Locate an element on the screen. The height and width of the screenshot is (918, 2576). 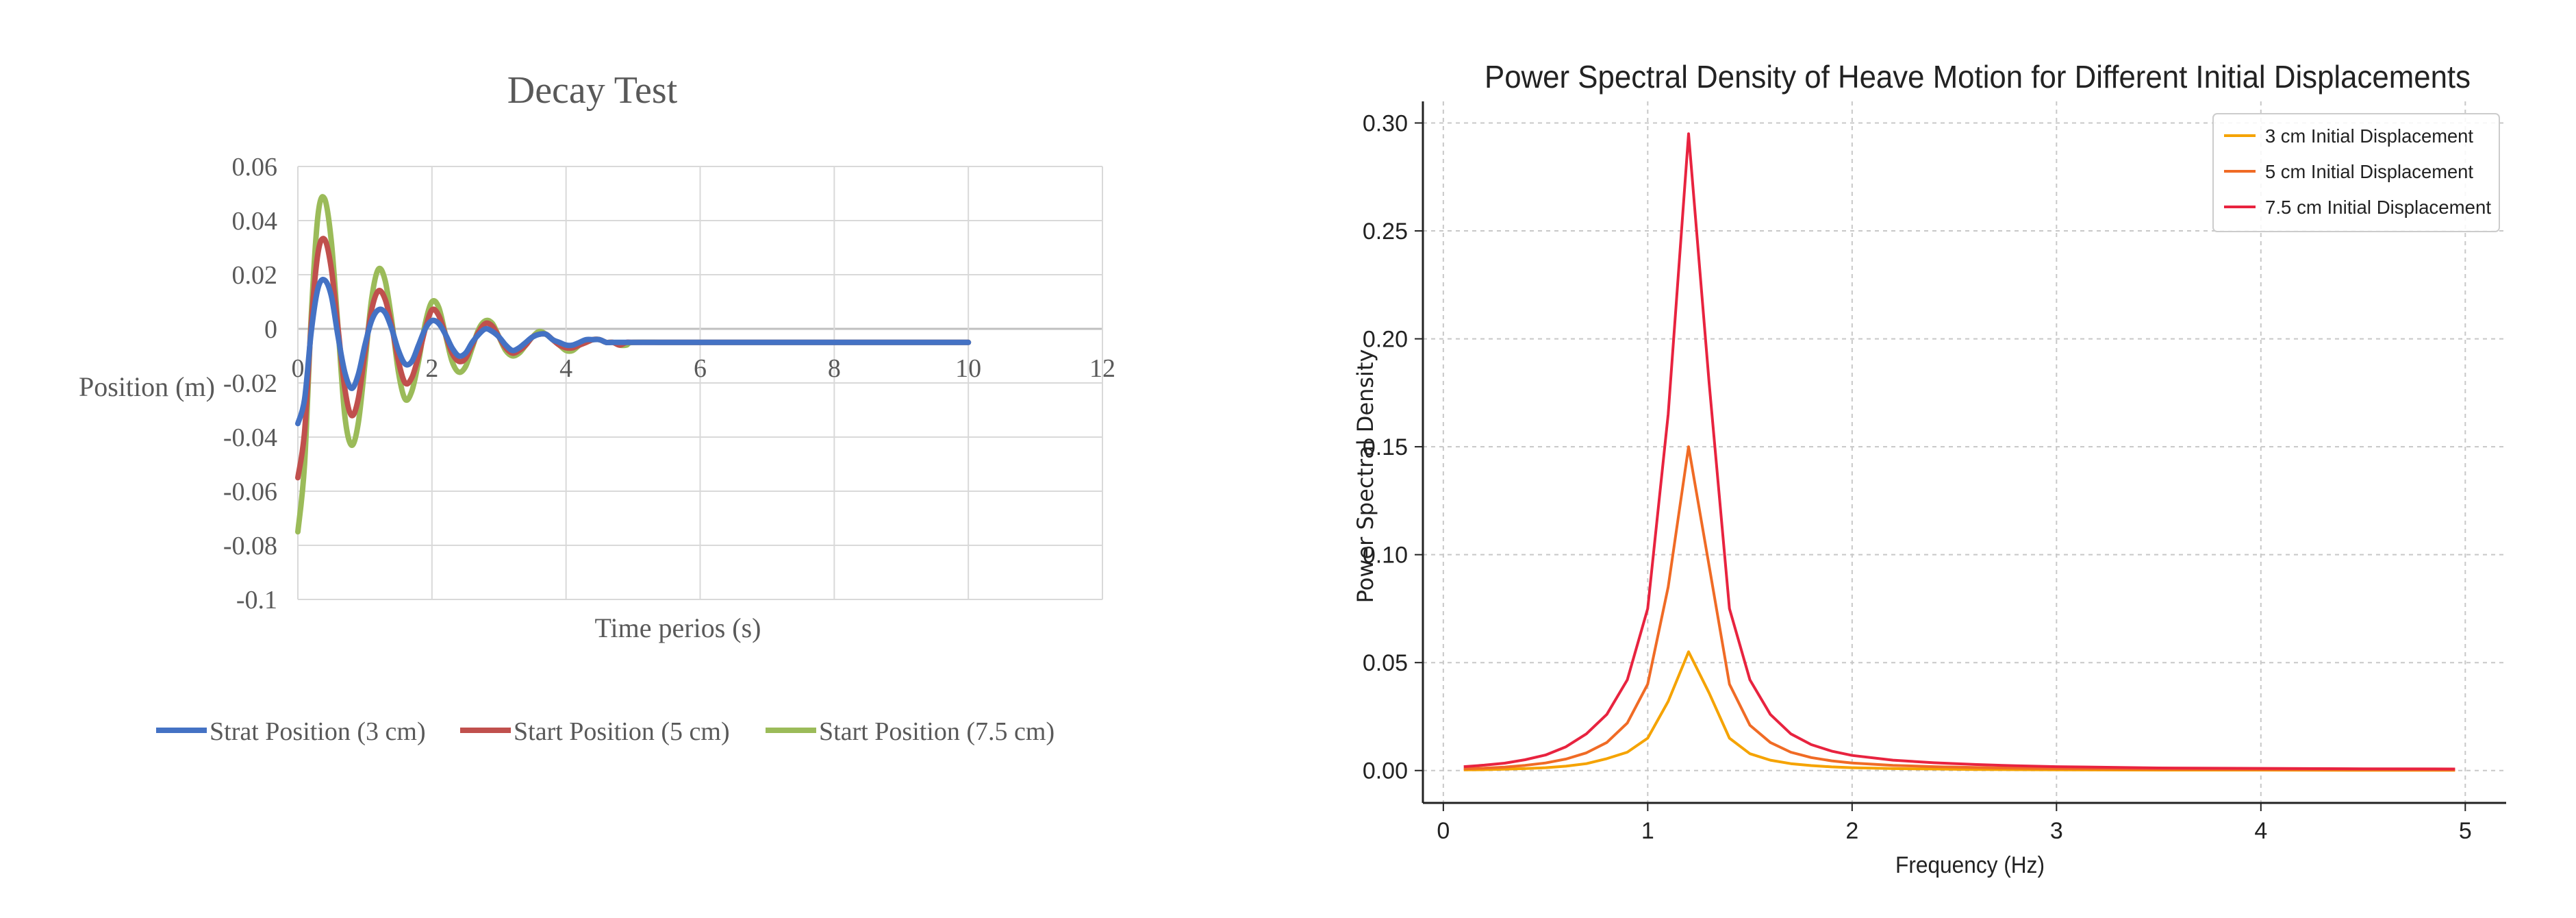
psd-series-5-cm-initial-displacement is located at coordinates (1959, 608).